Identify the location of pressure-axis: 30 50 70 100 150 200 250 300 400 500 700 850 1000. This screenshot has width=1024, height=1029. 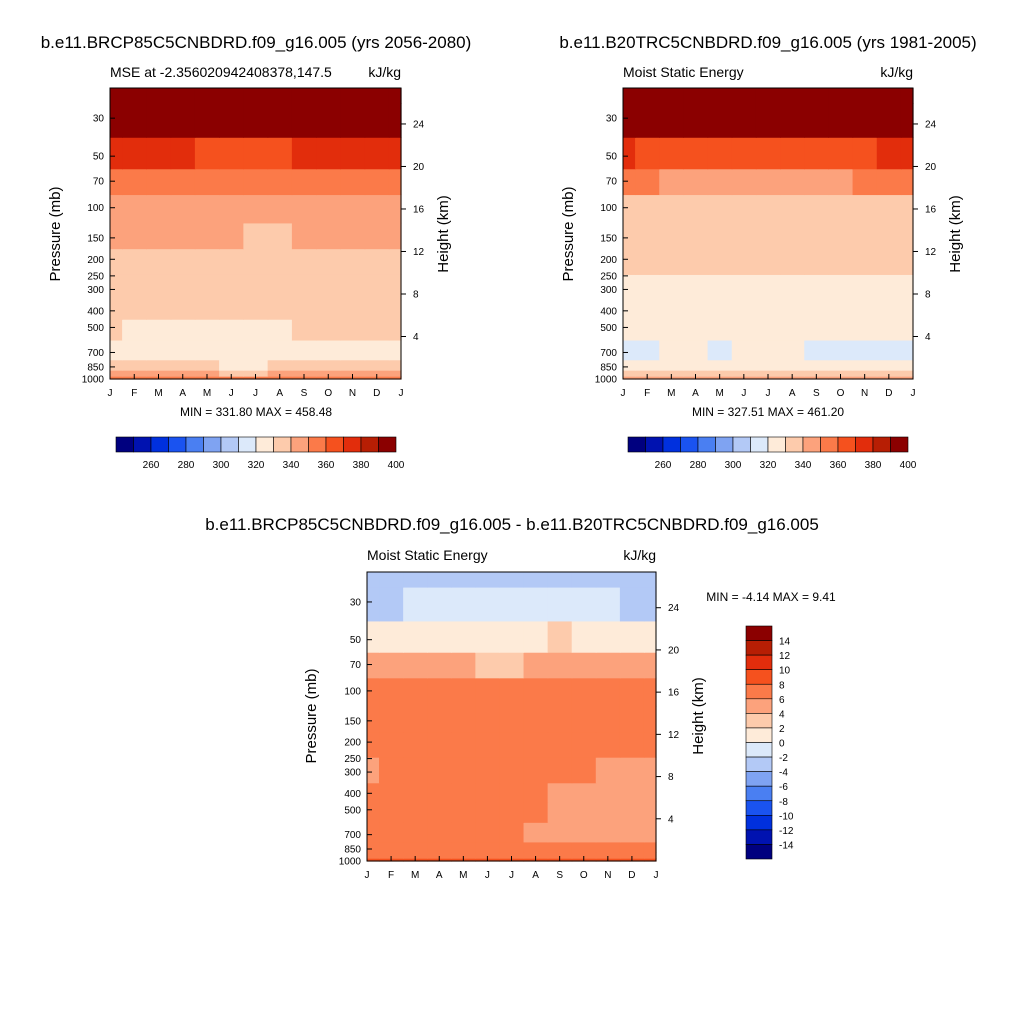
(611, 250).